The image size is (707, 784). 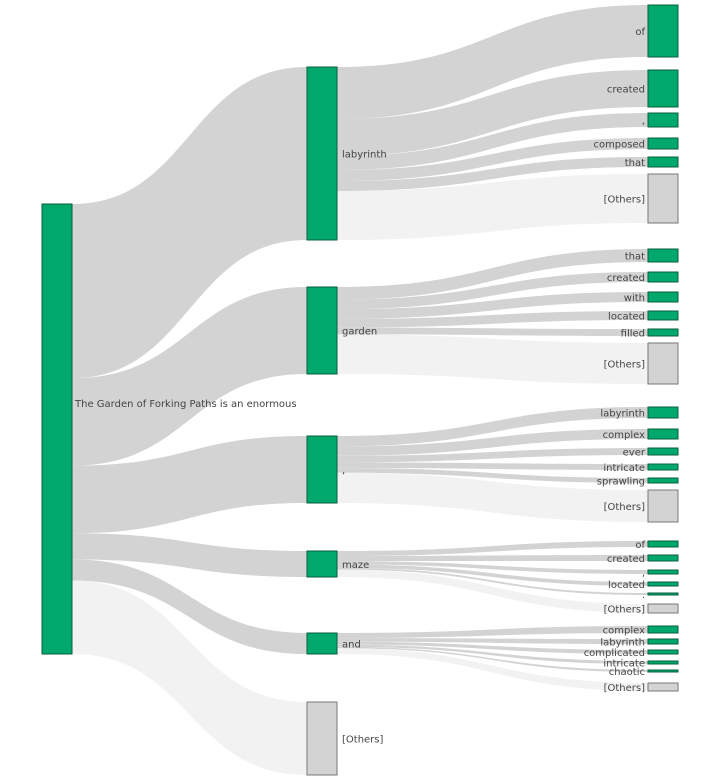 I want to click on node-labyrinth-of, so click(x=663, y=31).